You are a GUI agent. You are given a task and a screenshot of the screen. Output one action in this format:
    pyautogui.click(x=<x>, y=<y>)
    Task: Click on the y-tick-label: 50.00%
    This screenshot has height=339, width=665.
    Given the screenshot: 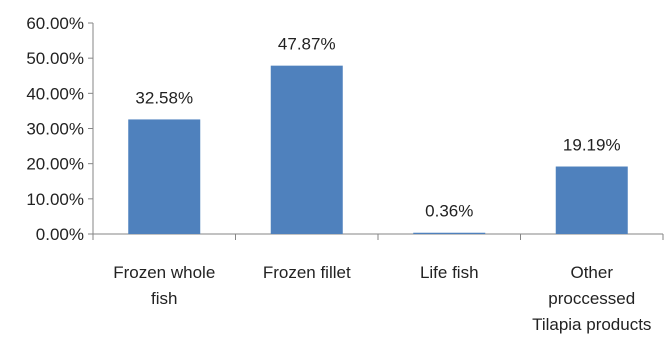 What is the action you would take?
    pyautogui.click(x=55, y=58)
    